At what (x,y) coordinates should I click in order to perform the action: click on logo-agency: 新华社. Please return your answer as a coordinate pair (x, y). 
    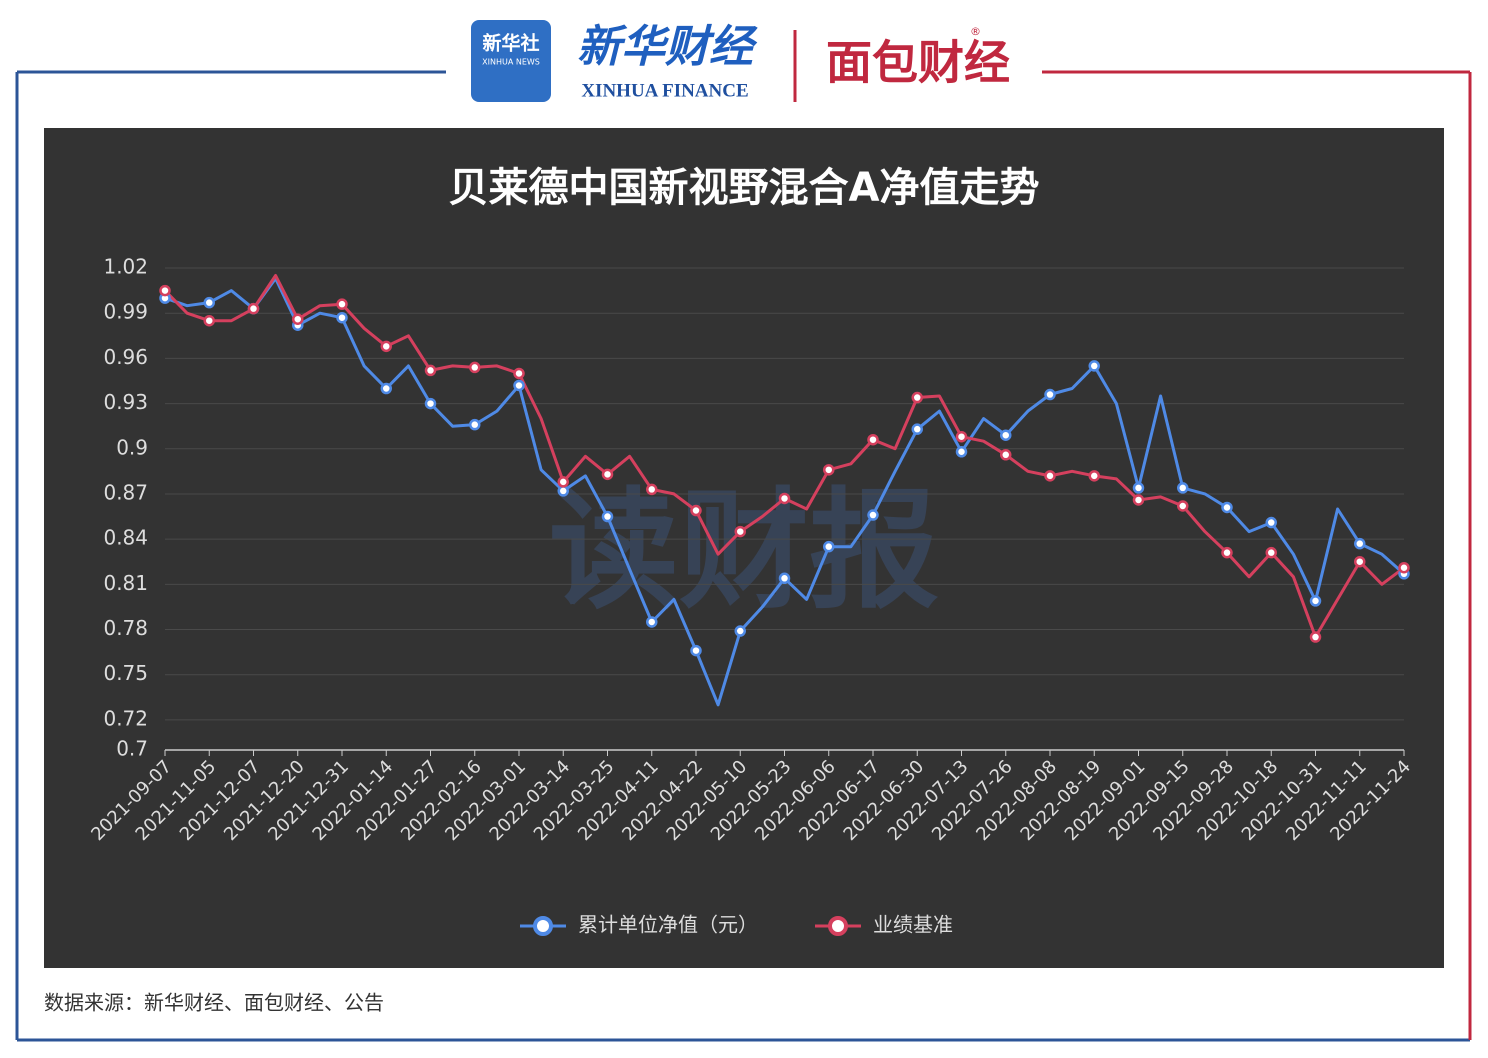
    Looking at the image, I should click on (510, 43).